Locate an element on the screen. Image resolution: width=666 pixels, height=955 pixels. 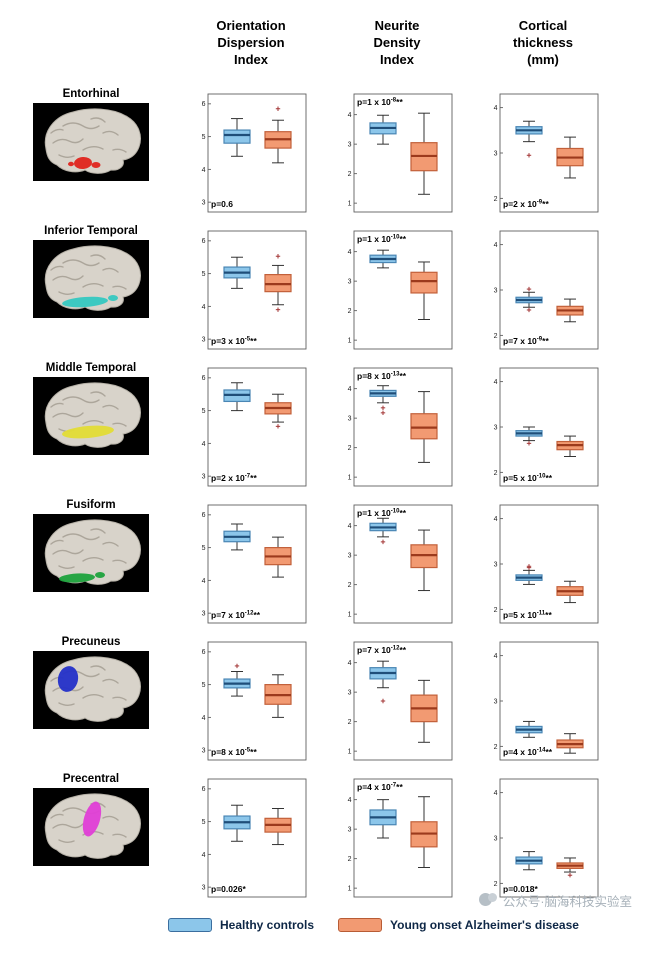
boxplot-precentral-ndi: 1 2 3 4 p=4 x 10-7** is located at coordinates (400, 838).